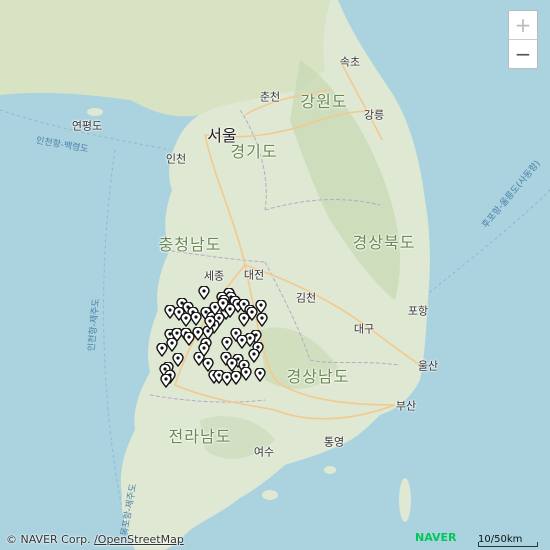 The width and height of the screenshot is (550, 550). Describe the element at coordinates (428, 366) in the screenshot. I see `ulsan-label: 울산` at that location.